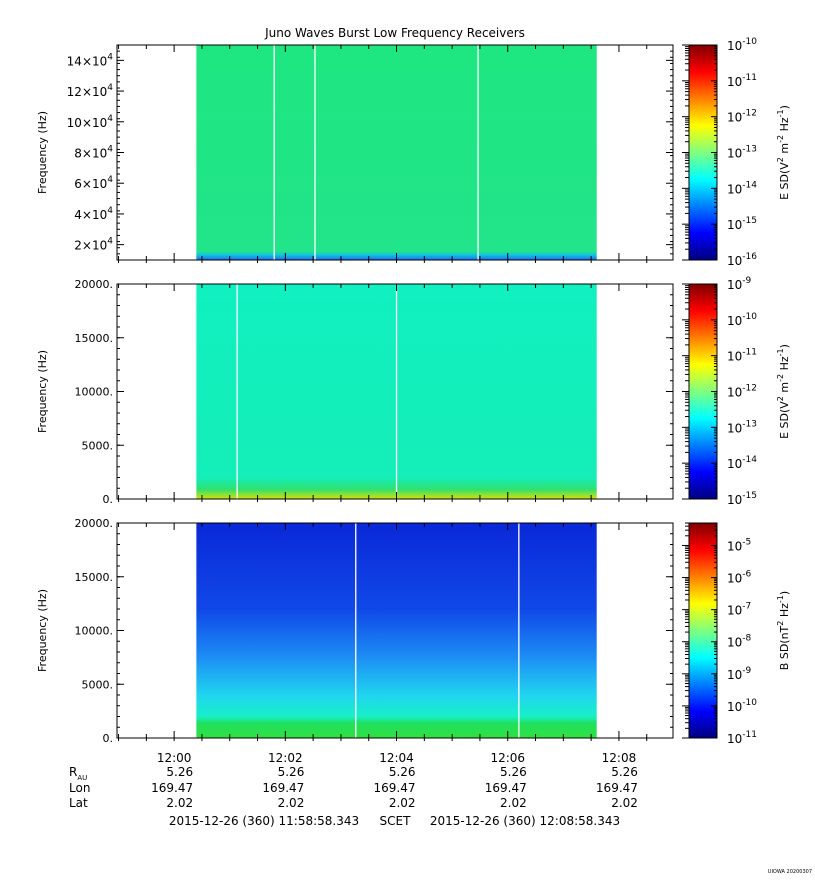  What do you see at coordinates (790, 872) in the screenshot?
I see `footer-id: UIOWA 20200307` at bounding box center [790, 872].